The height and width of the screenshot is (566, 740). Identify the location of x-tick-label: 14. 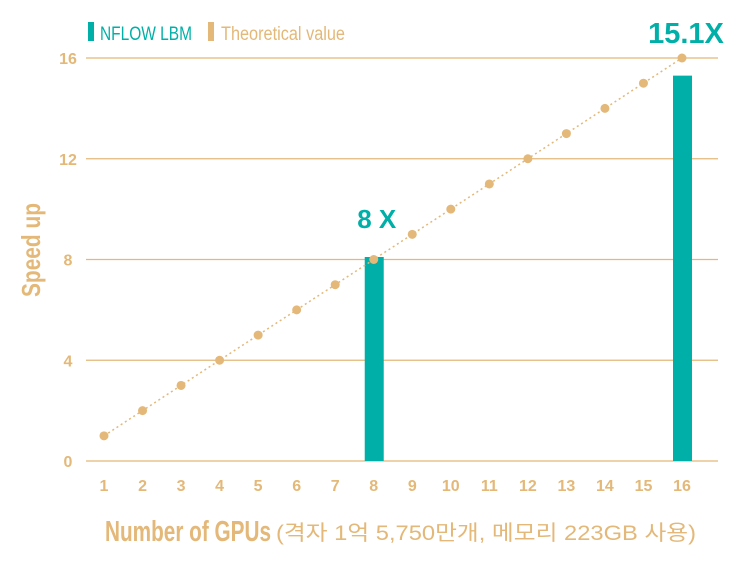
(605, 486).